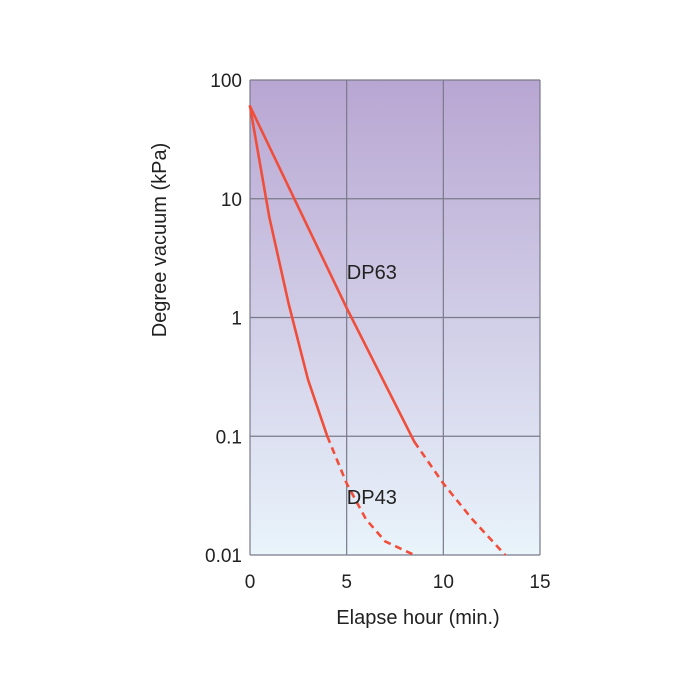  What do you see at coordinates (226, 81) in the screenshot?
I see `y-tick-label: 100` at bounding box center [226, 81].